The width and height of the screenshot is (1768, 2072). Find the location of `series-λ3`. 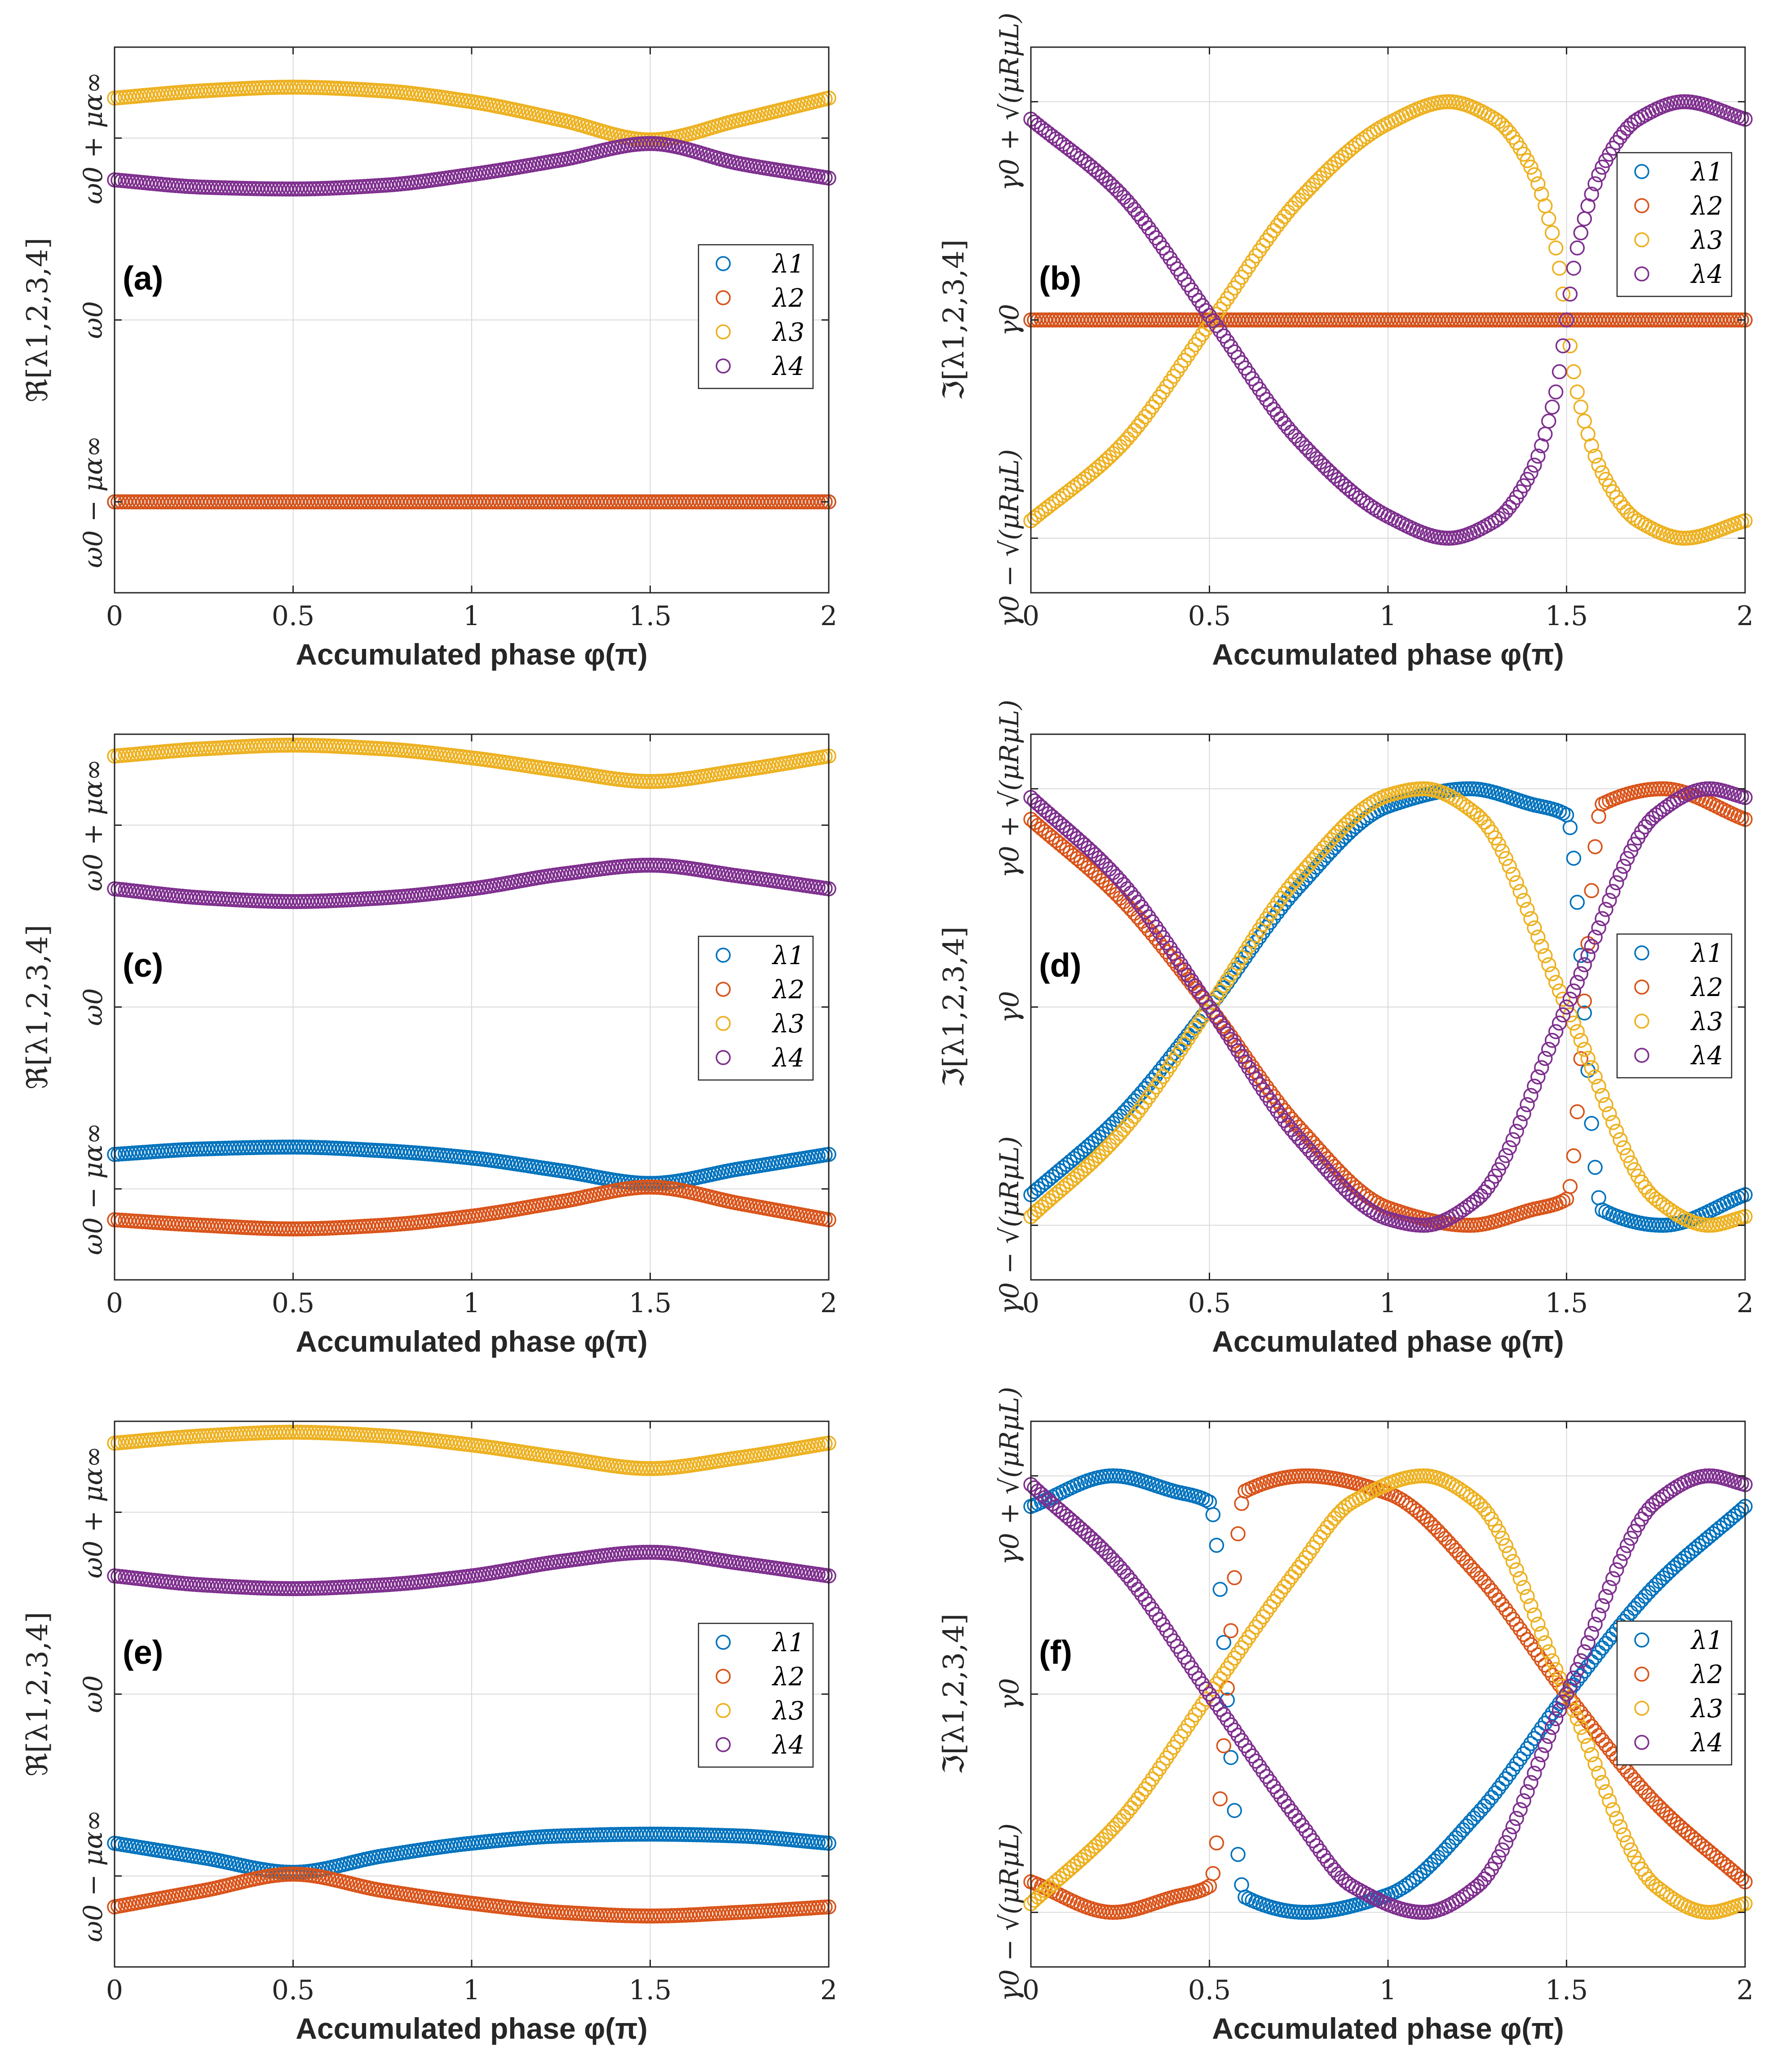

series-λ3 is located at coordinates (471, 1450).